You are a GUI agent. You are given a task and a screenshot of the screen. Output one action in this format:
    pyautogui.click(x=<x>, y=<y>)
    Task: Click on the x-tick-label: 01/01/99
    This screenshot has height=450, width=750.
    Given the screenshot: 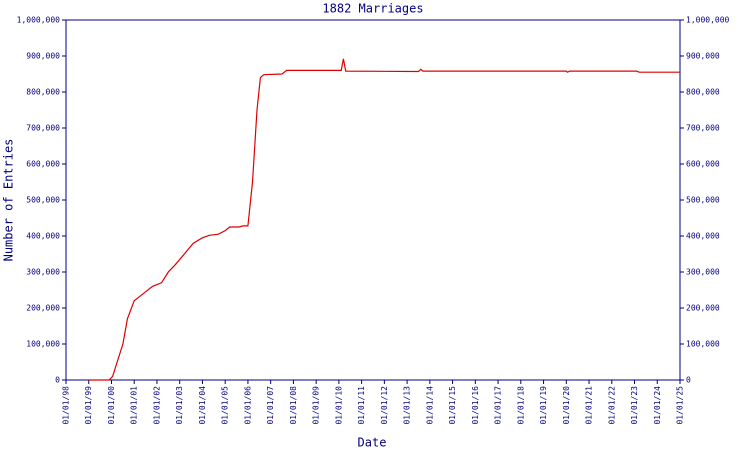 What is the action you would take?
    pyautogui.click(x=88, y=405)
    